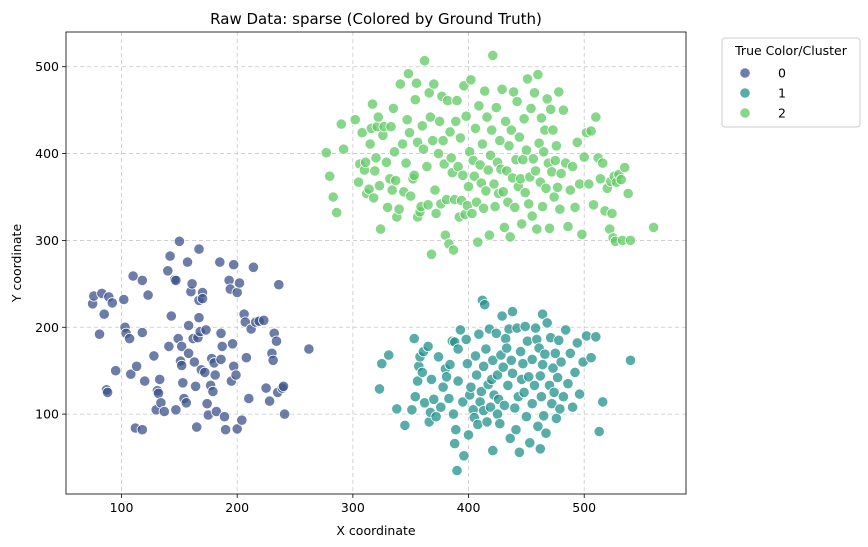 The height and width of the screenshot is (547, 868). I want to click on y-tick-label: 400, so click(47, 153).